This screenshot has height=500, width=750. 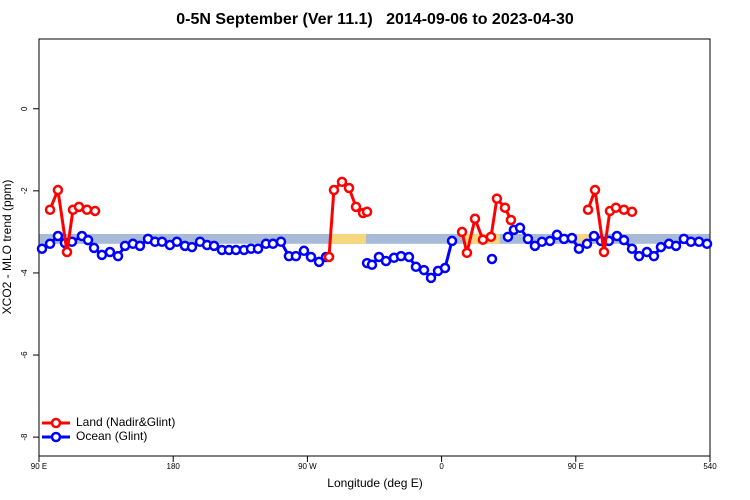 I want to click on legend-label: Ocean (Glint), so click(x=111, y=436).